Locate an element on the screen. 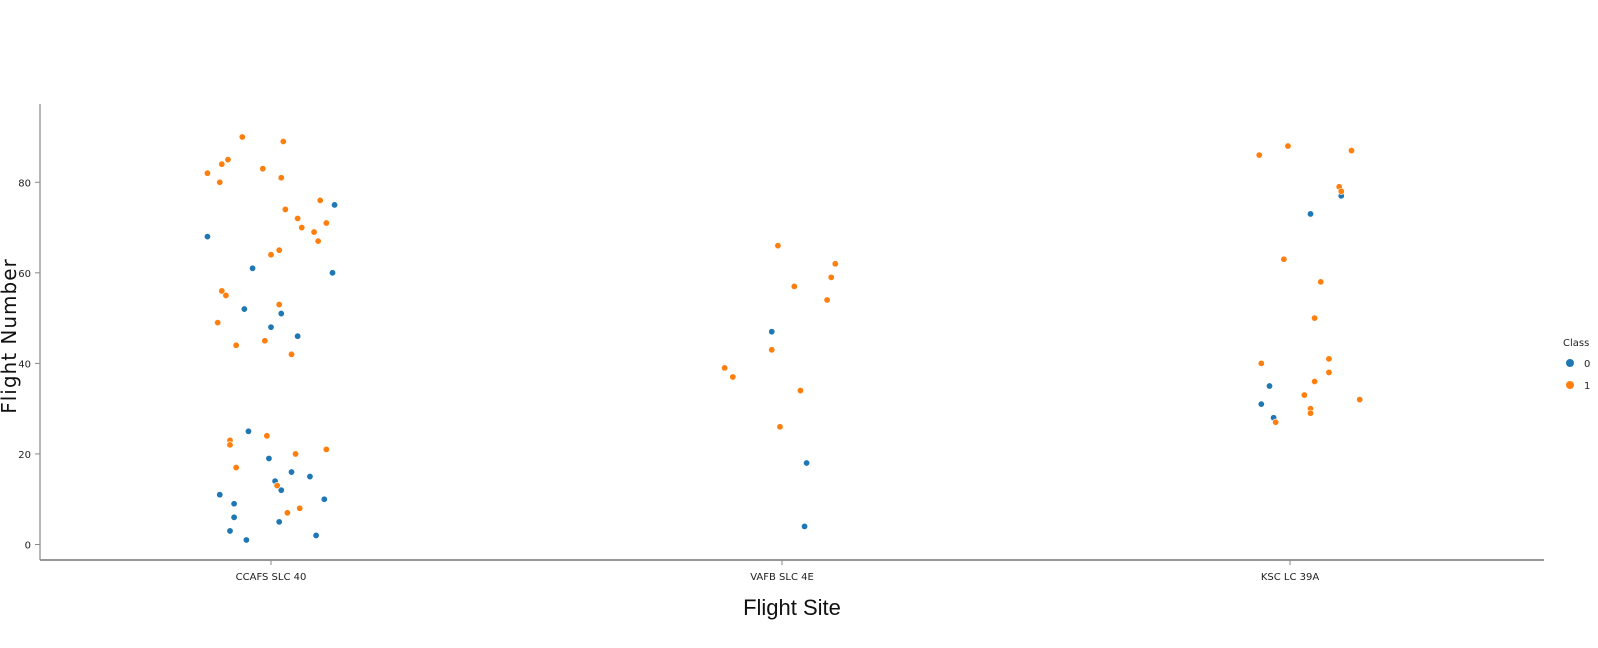  x-tick-label: KSC LC 39A is located at coordinates (1290, 577).